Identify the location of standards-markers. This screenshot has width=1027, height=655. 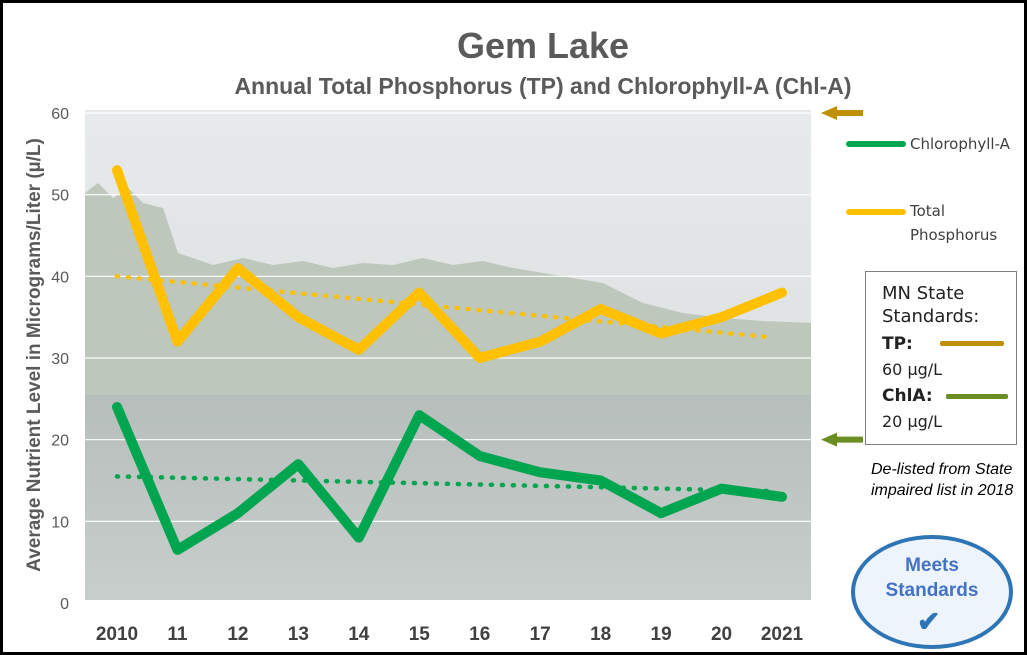
(842, 276).